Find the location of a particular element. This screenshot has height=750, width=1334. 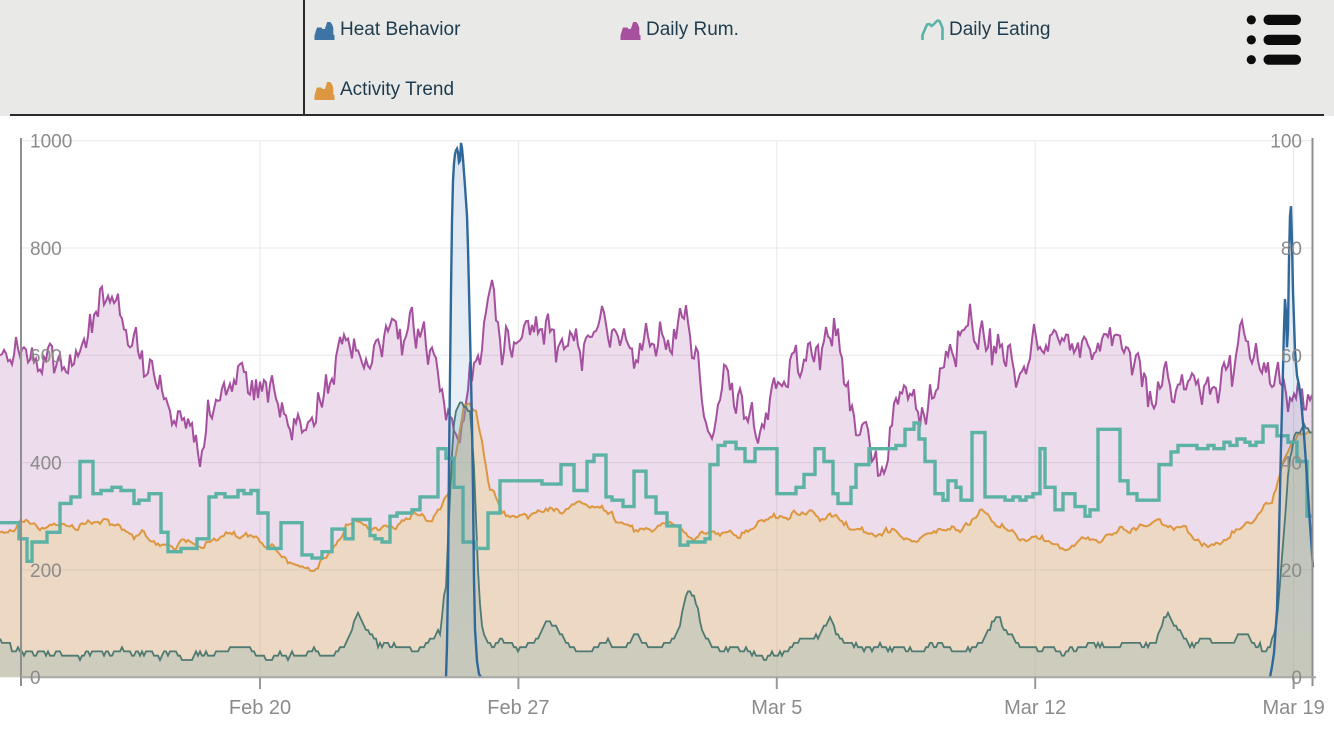

svg-text: 20 is located at coordinates (1291, 571).